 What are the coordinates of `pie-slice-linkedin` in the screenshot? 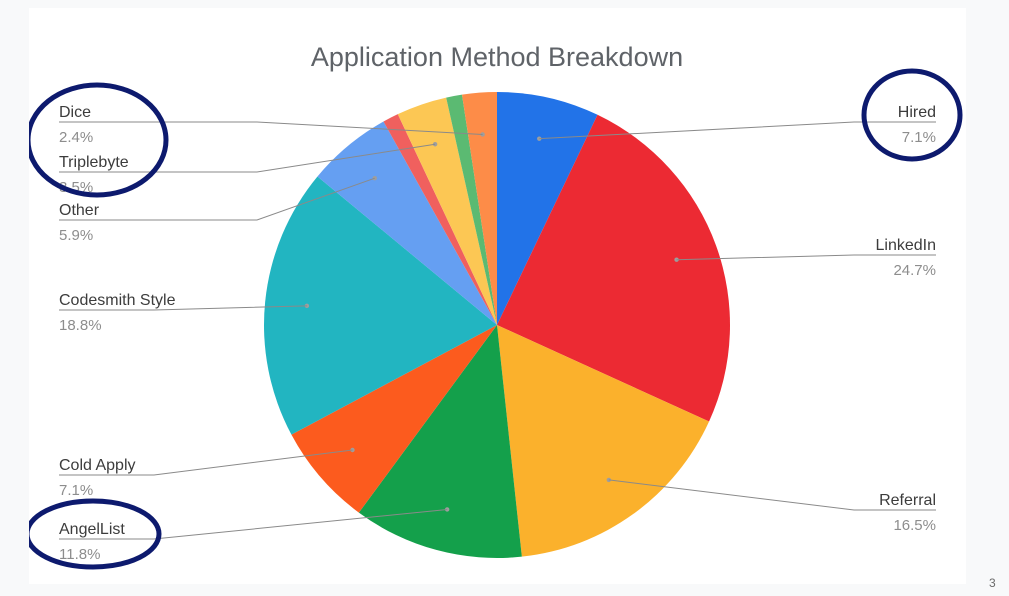 It's located at (613, 268).